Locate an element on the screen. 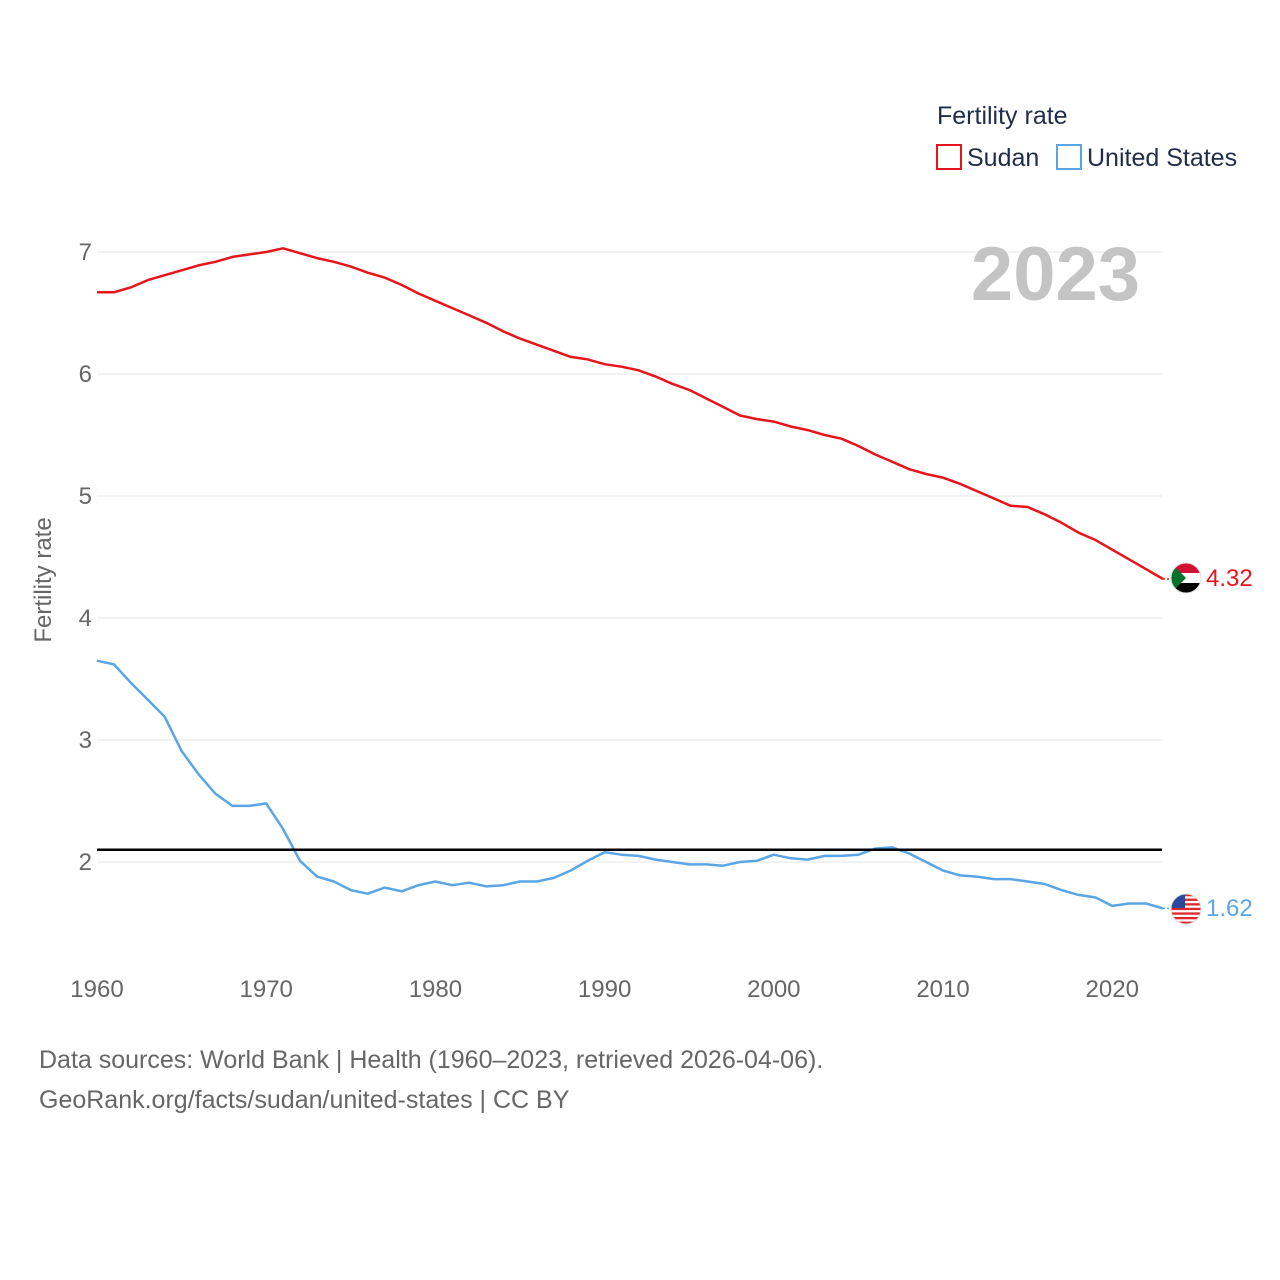 The width and height of the screenshot is (1280, 1280). y-tick-label-4: 4 is located at coordinates (85, 618).